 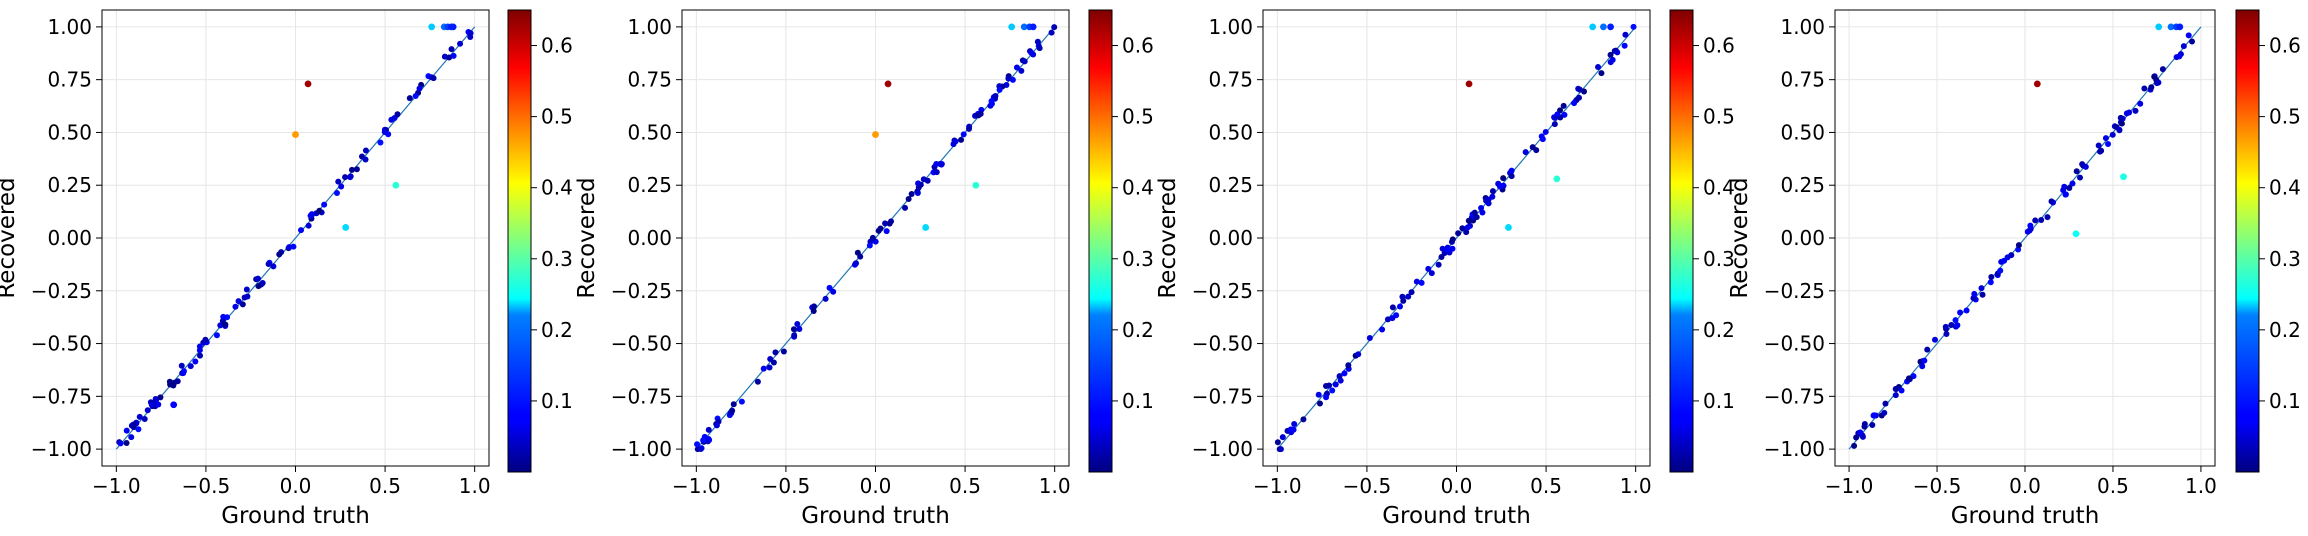 What do you see at coordinates (519, 241) in the screenshot?
I see `colorbar-gradient` at bounding box center [519, 241].